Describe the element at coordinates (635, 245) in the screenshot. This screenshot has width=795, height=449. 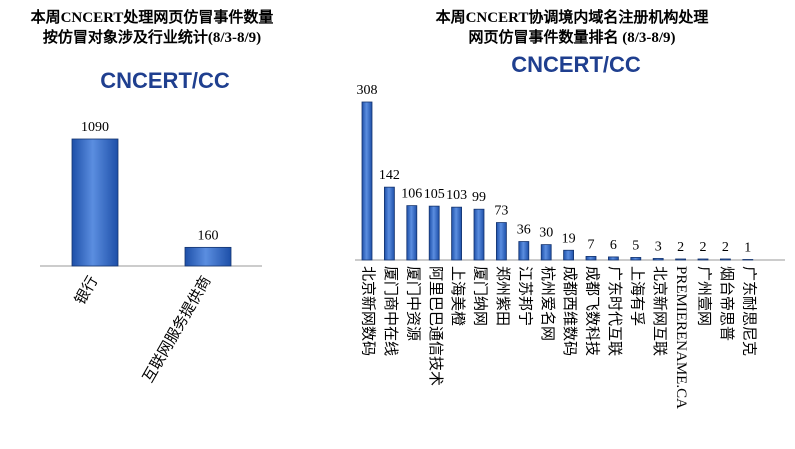
I see `value-label: 5` at that location.